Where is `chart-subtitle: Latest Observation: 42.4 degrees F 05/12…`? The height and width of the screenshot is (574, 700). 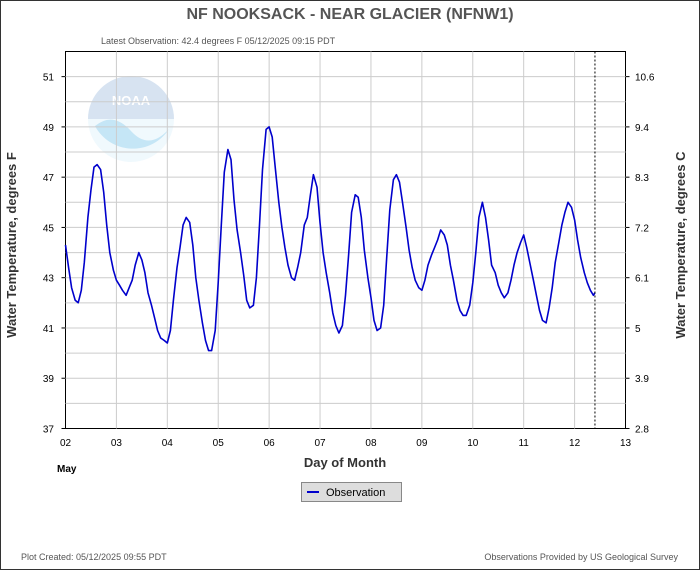
chart-subtitle: Latest Observation: 42.4 degrees F 05/12… is located at coordinates (218, 41).